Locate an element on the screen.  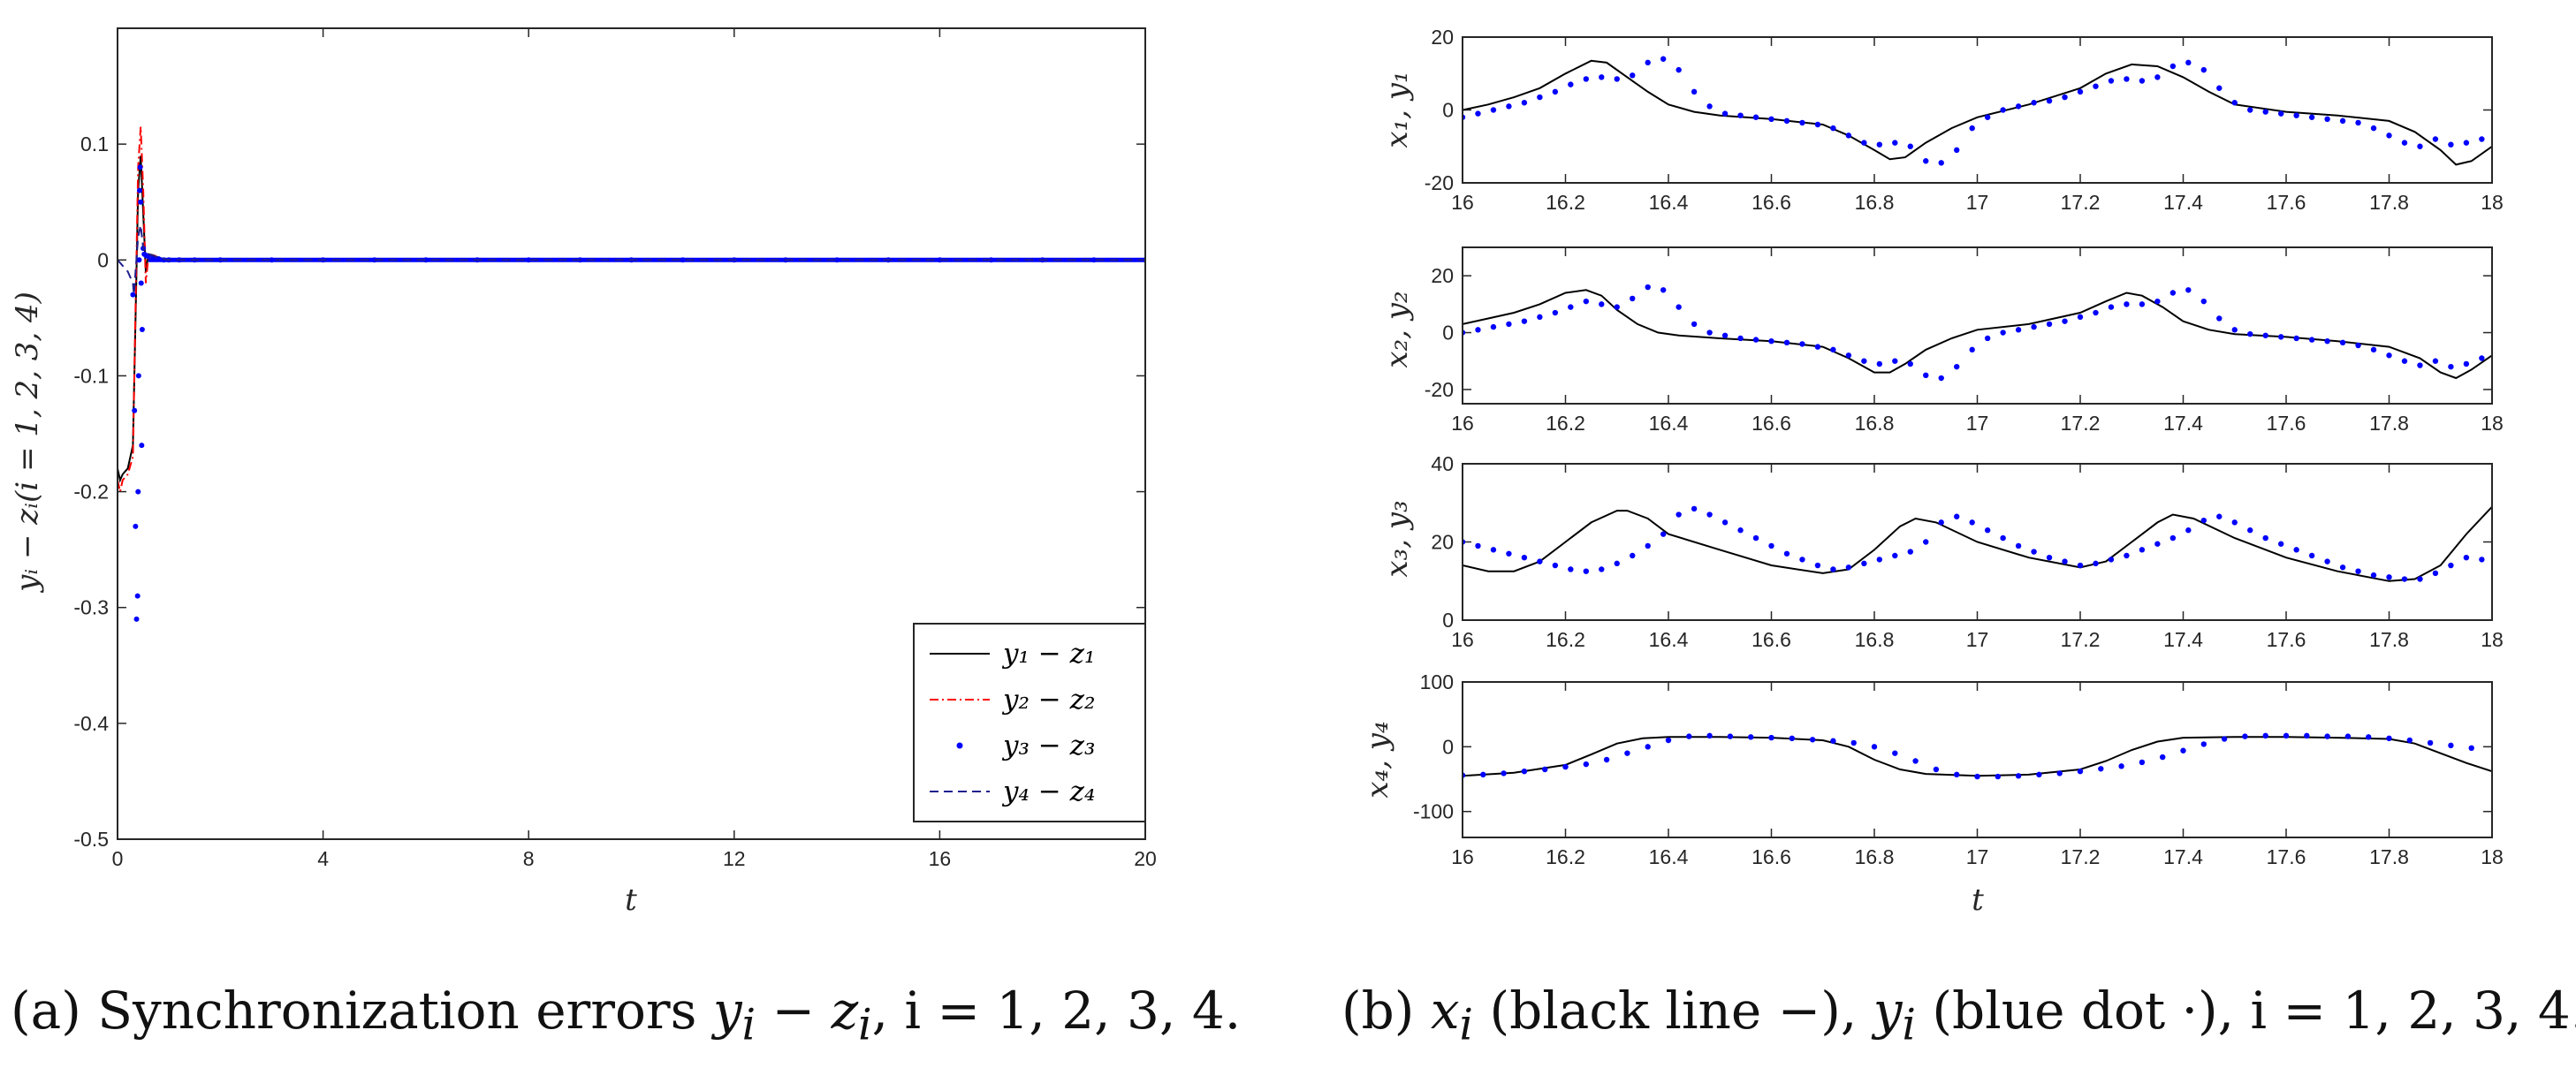
chart-b1-xtick-label: 16.2 is located at coordinates (1565, 202).